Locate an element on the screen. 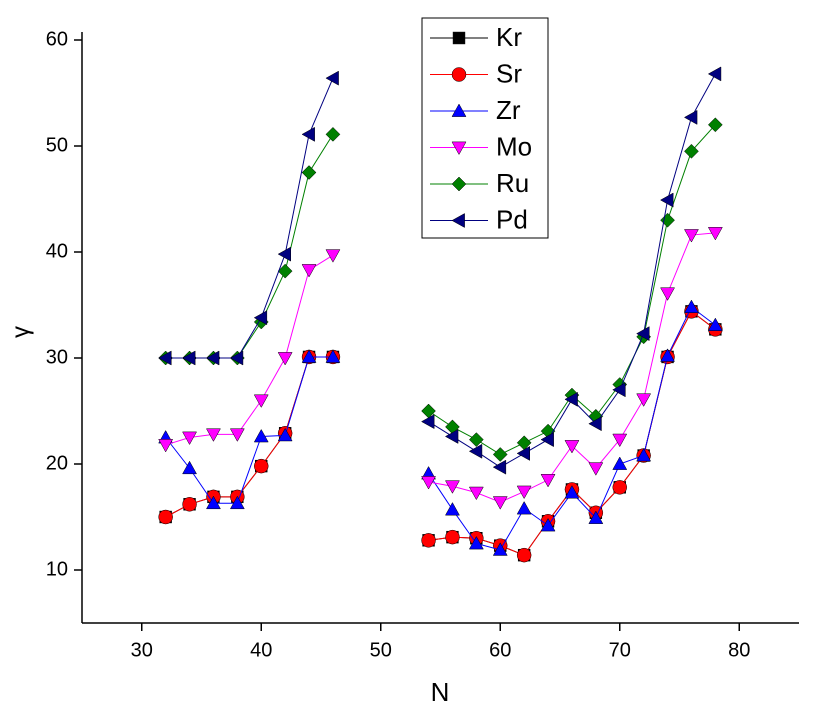 This screenshot has height=719, width=817. y-tick-label: 30 is located at coordinates (57, 357).